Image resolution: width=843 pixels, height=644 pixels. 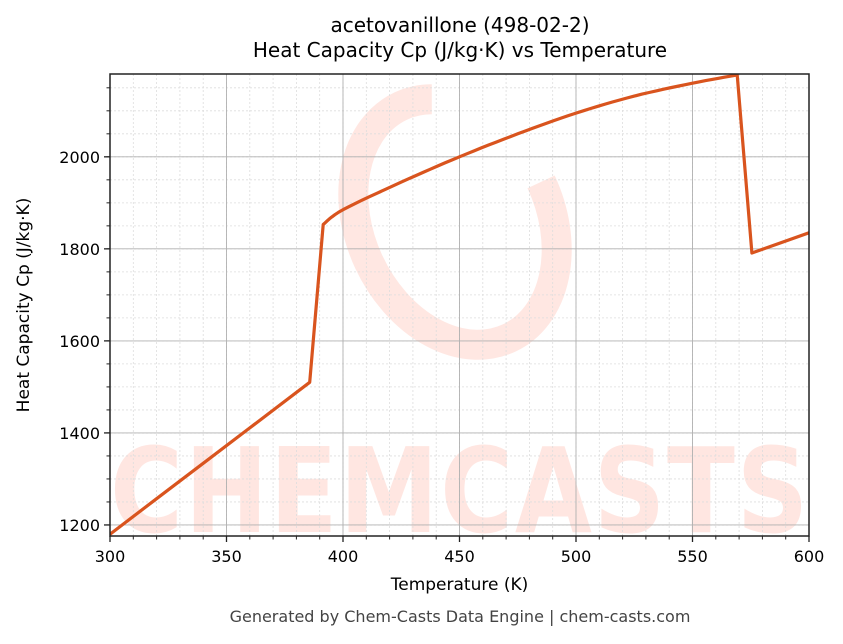 I want to click on y-tick-label: 1600, so click(x=79, y=341).